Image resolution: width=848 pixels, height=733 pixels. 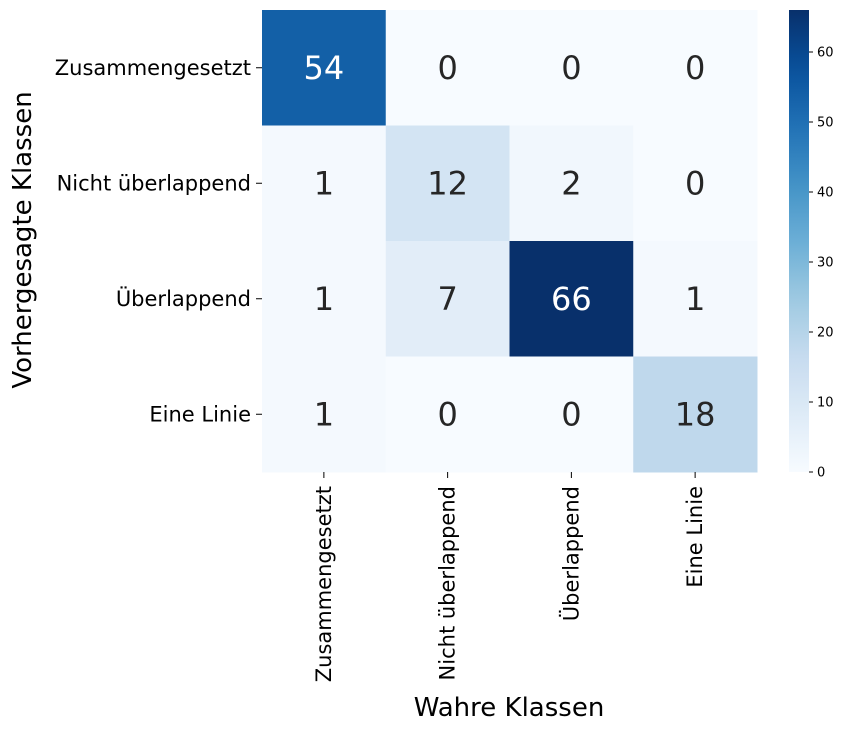 What do you see at coordinates (570, 553) in the screenshot?
I see `x-tick-label: Überlappend` at bounding box center [570, 553].